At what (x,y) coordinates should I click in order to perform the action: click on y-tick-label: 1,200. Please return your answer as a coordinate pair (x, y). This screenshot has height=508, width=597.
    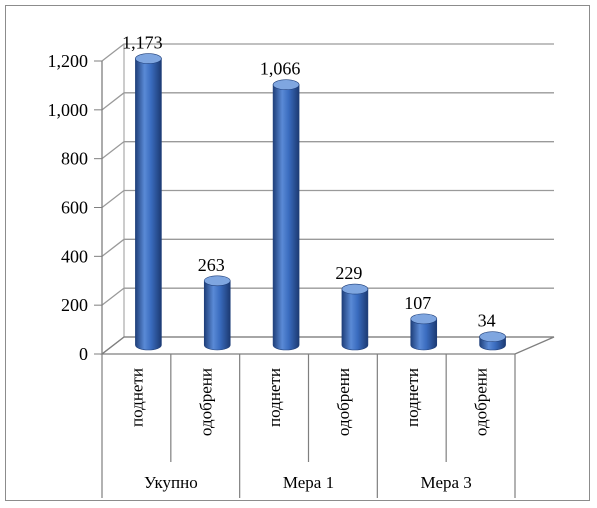
    Looking at the image, I should click on (68, 61).